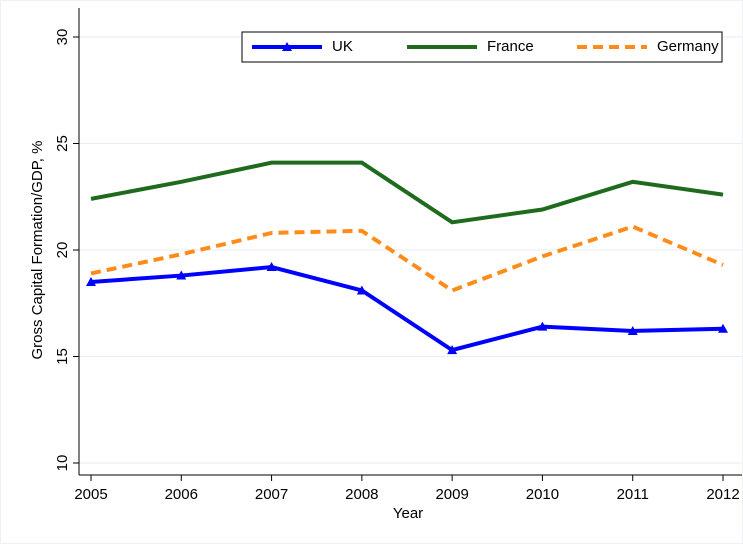 Image resolution: width=743 pixels, height=544 pixels. What do you see at coordinates (90, 494) in the screenshot?
I see `x-tick-label: 2005` at bounding box center [90, 494].